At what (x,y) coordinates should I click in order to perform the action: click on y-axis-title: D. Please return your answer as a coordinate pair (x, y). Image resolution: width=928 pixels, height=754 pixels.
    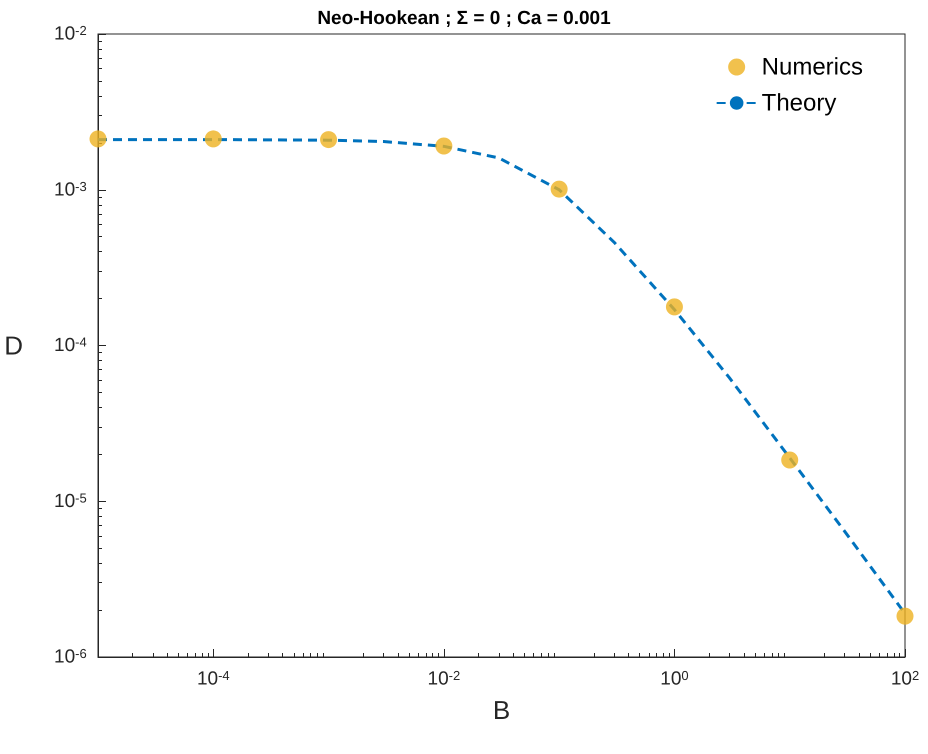
    Looking at the image, I should click on (13, 345).